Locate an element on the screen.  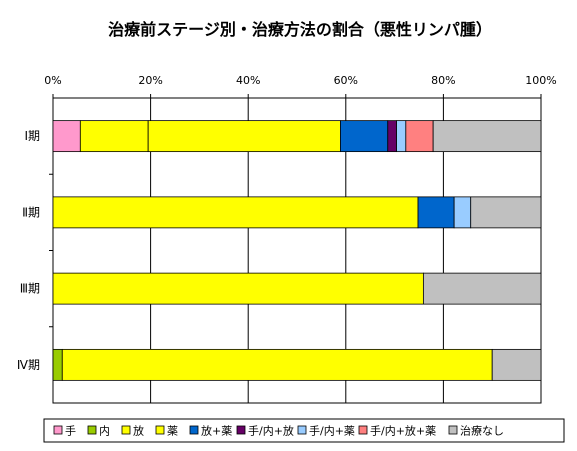
legend-label: 内 is located at coordinates (104, 431).